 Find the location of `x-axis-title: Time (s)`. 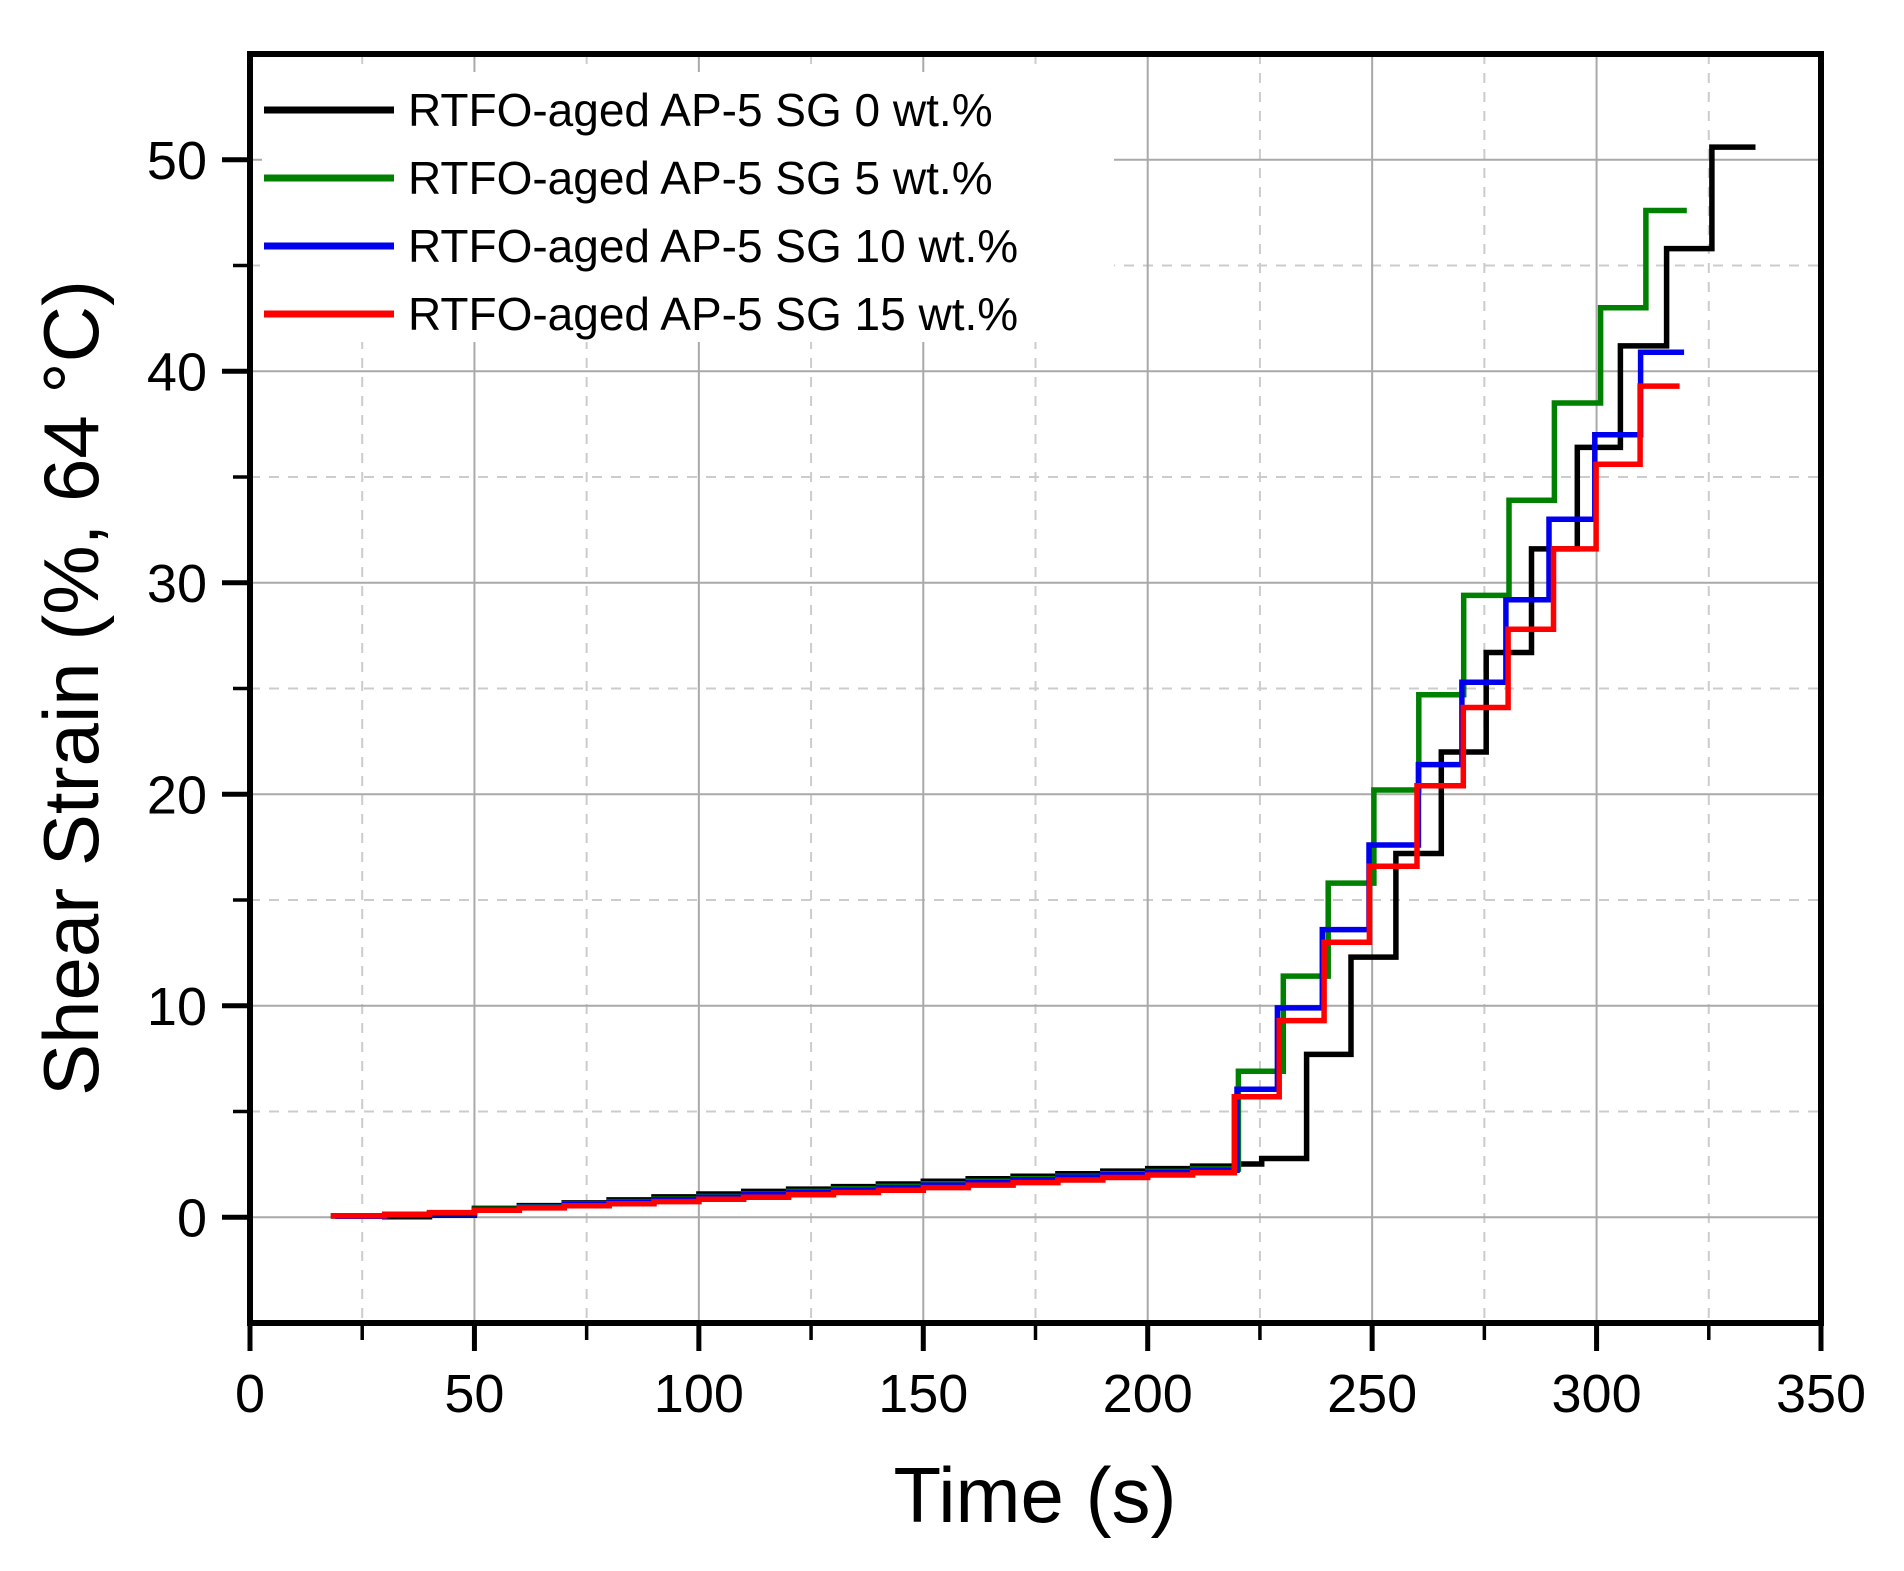

x-axis-title: Time (s) is located at coordinates (1034, 1495).